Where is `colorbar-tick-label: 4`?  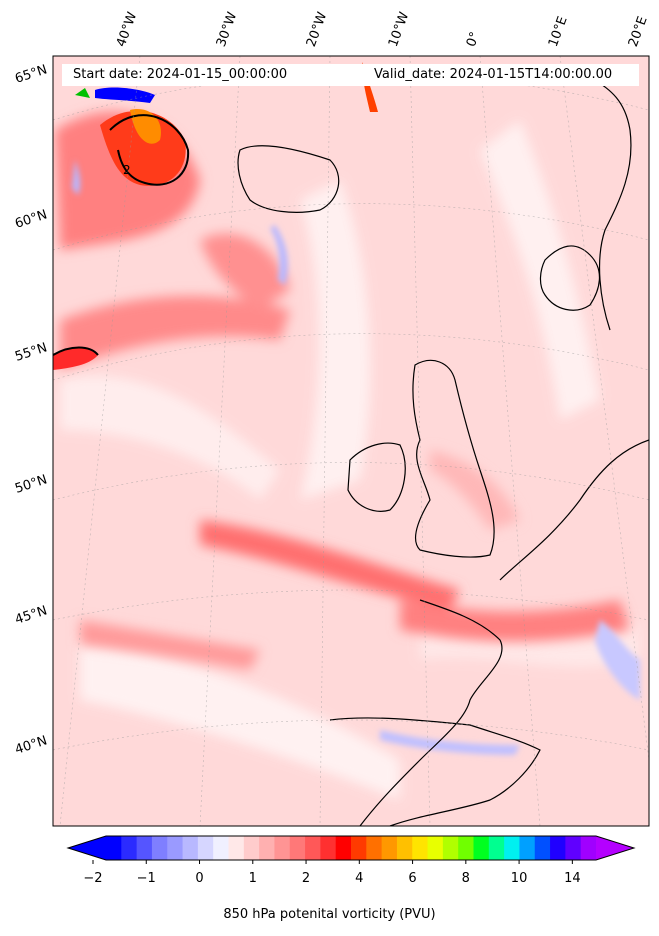
colorbar-tick-label: 4 is located at coordinates (359, 878).